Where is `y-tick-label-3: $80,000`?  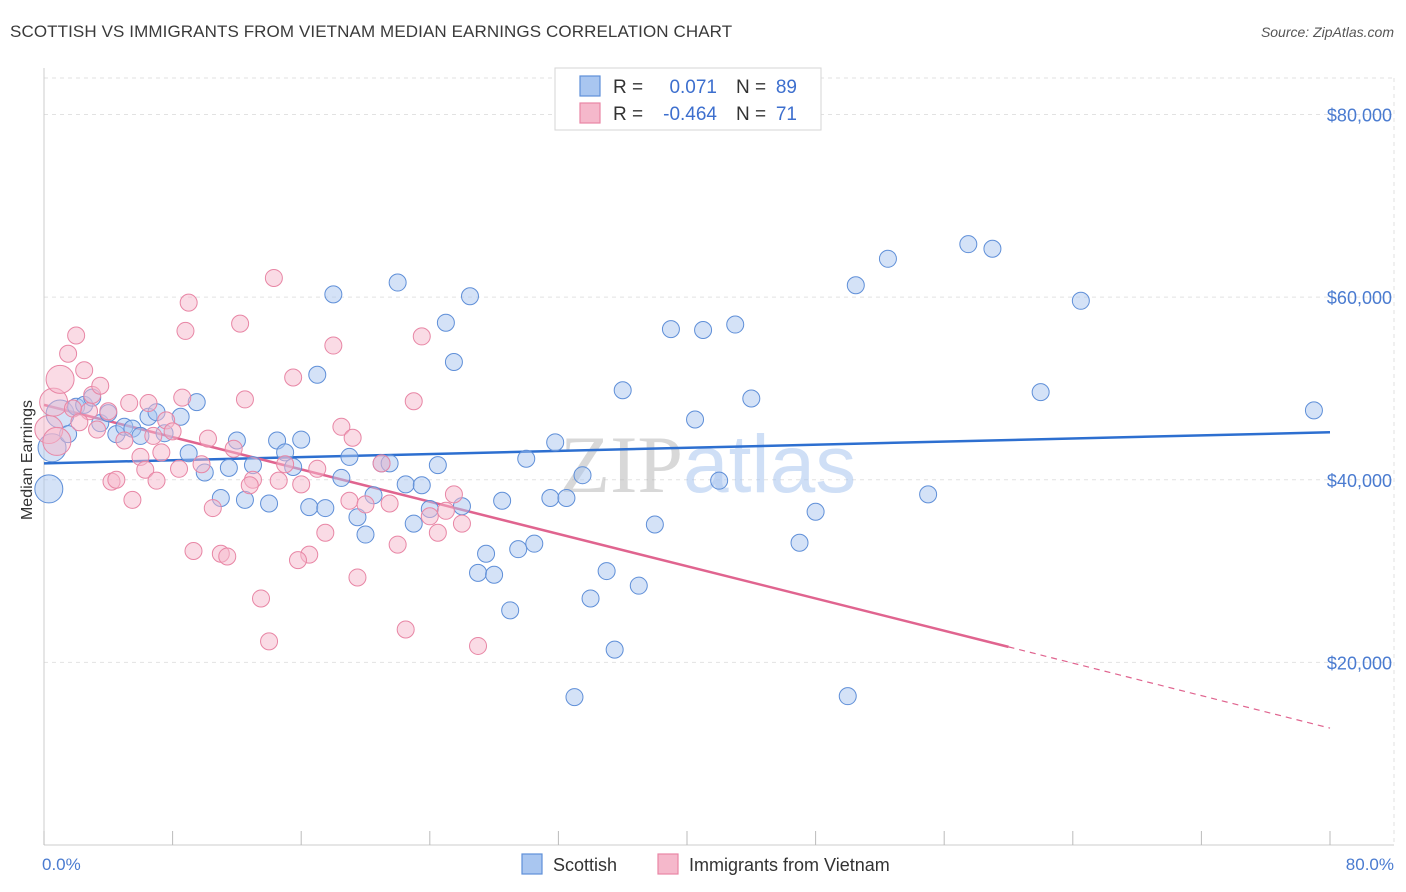 y-tick-label-3: $80,000 is located at coordinates (1359, 116).